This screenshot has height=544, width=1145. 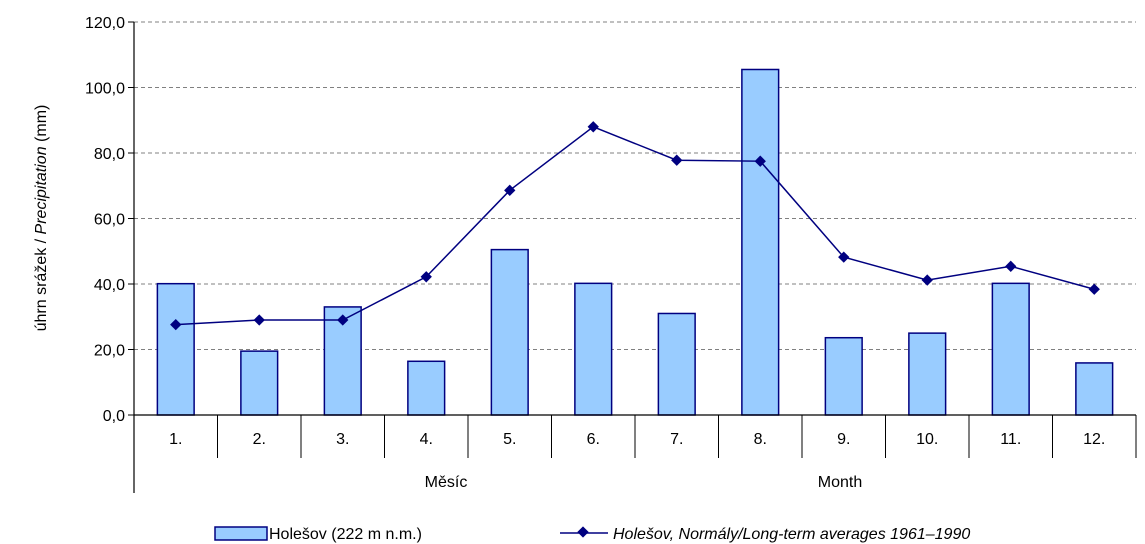 I want to click on x-tick-label: 6., so click(x=593, y=439).